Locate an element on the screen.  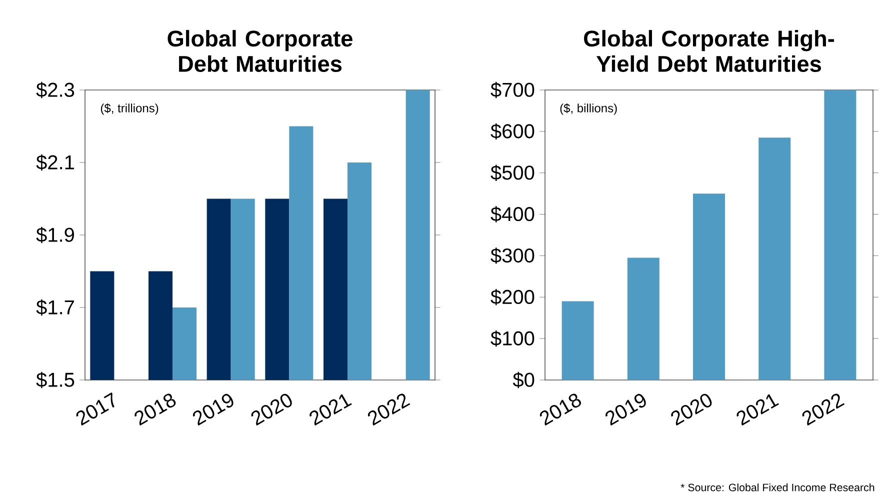
y-tick-label: $100 is located at coordinates (512, 338).